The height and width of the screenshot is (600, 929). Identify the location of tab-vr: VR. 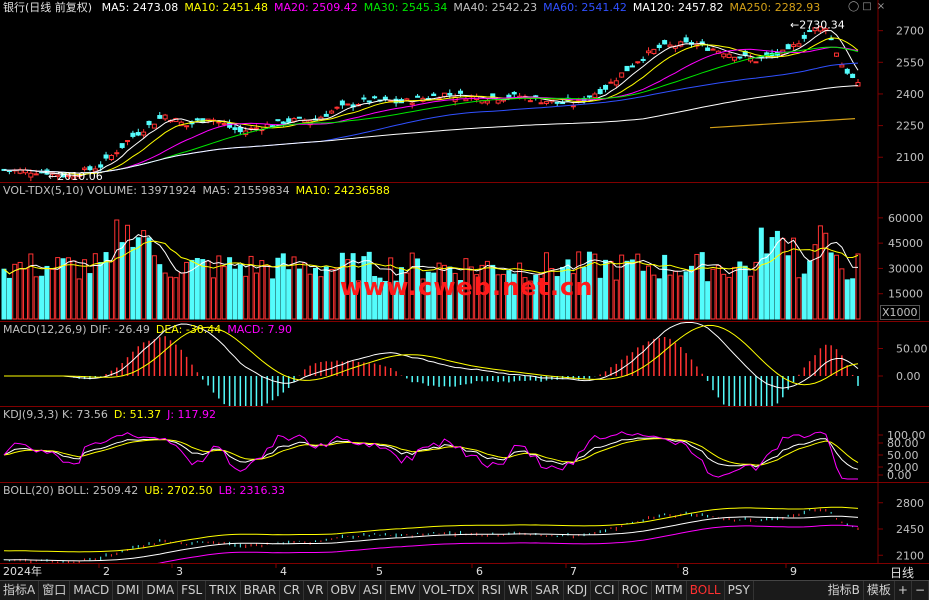
(316, 590).